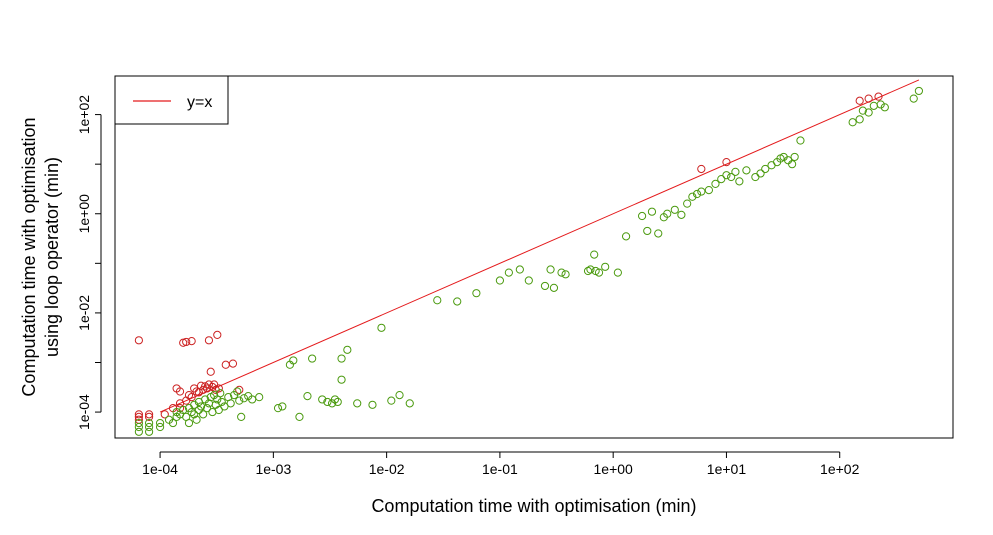  What do you see at coordinates (533, 506) in the screenshot?
I see `x-axis-title: Computation time with optimisation (min)` at bounding box center [533, 506].